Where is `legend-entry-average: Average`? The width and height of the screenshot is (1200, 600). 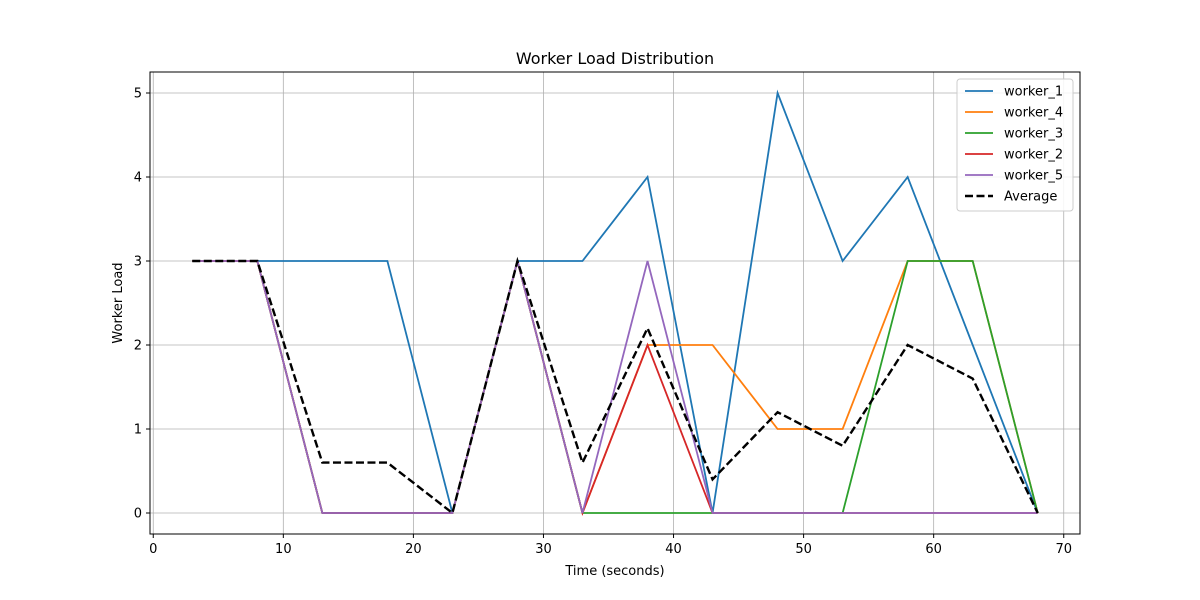 legend-entry-average: Average is located at coordinates (1011, 197).